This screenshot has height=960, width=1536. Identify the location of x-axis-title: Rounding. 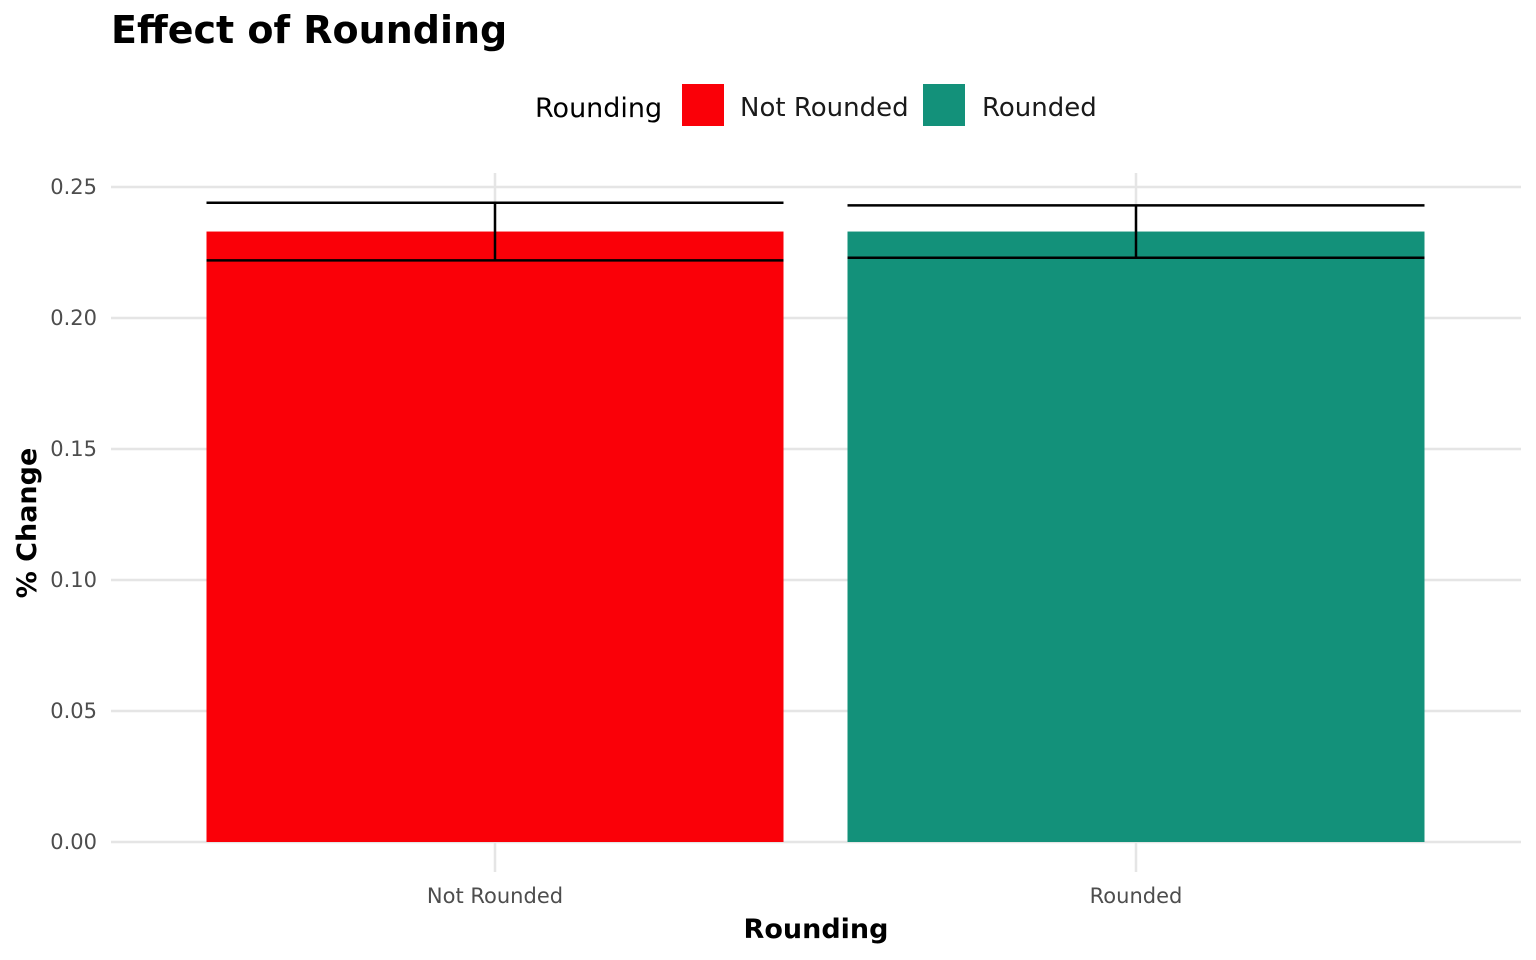
(816, 929).